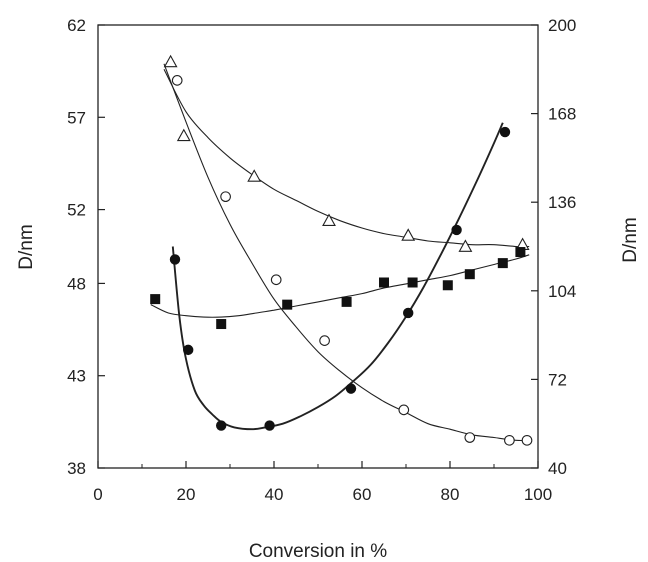 The image size is (648, 562). I want to click on y-left-tick-label: 52, so click(76, 210).